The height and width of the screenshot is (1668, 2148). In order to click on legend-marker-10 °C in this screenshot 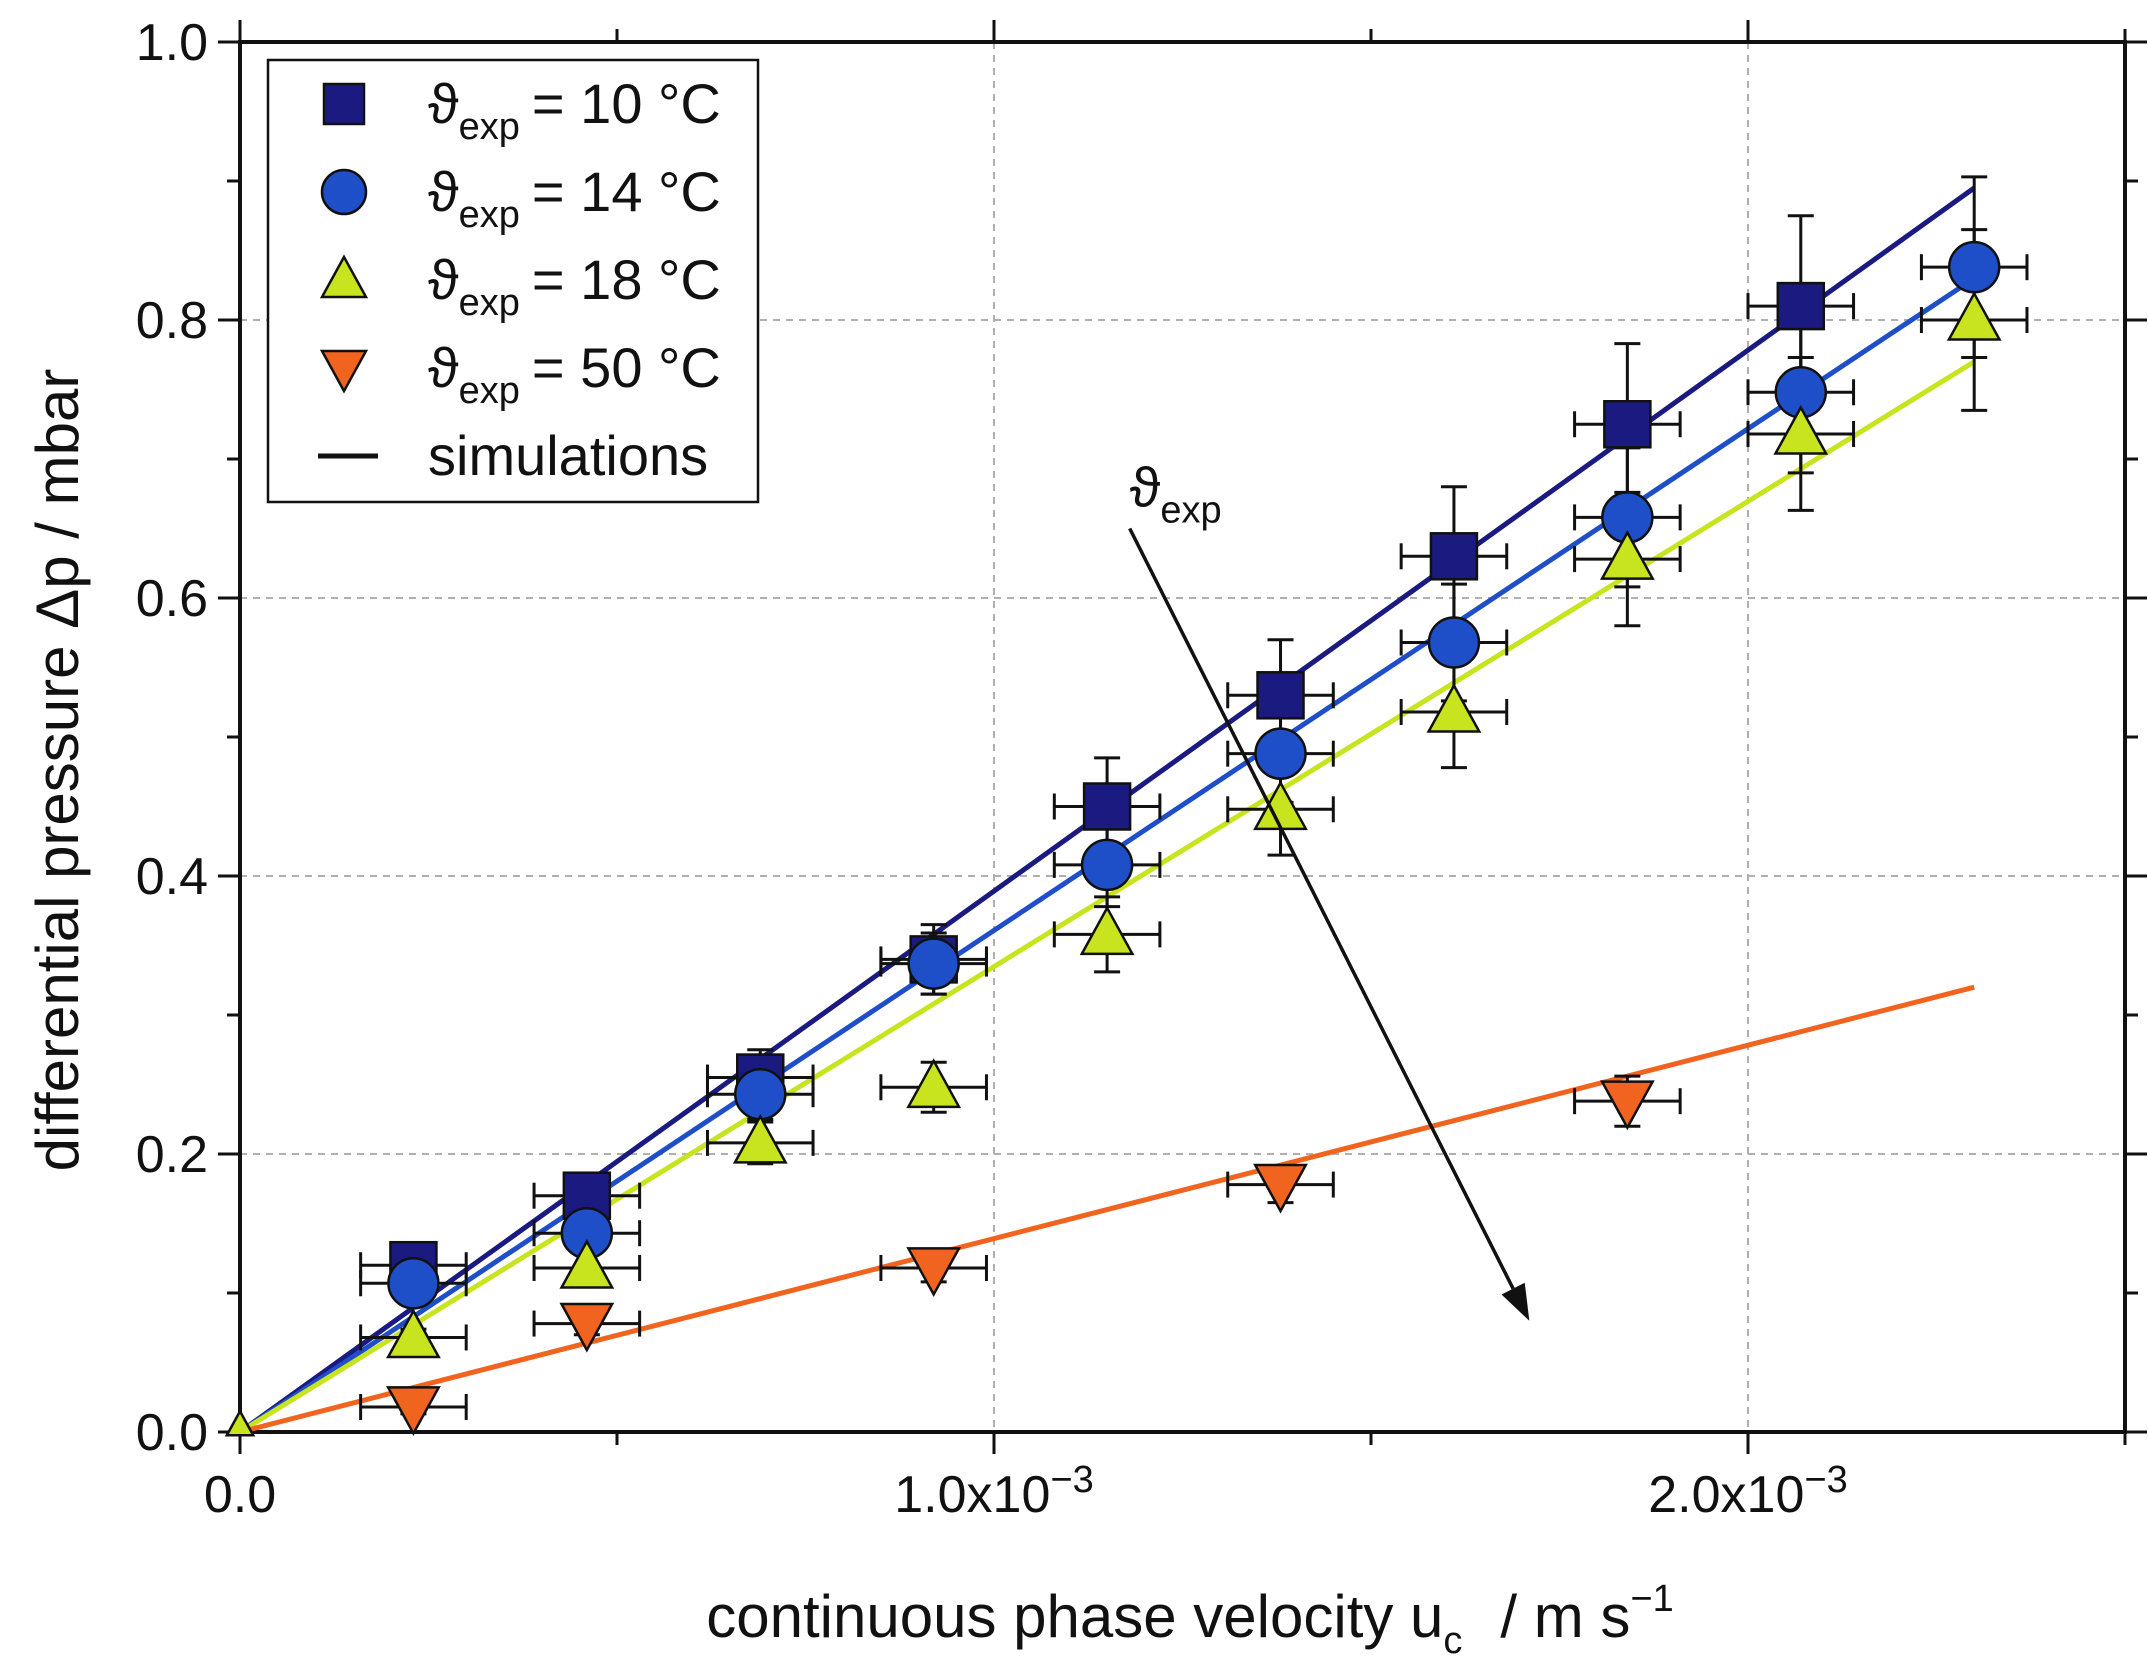, I will do `click(344, 104)`.